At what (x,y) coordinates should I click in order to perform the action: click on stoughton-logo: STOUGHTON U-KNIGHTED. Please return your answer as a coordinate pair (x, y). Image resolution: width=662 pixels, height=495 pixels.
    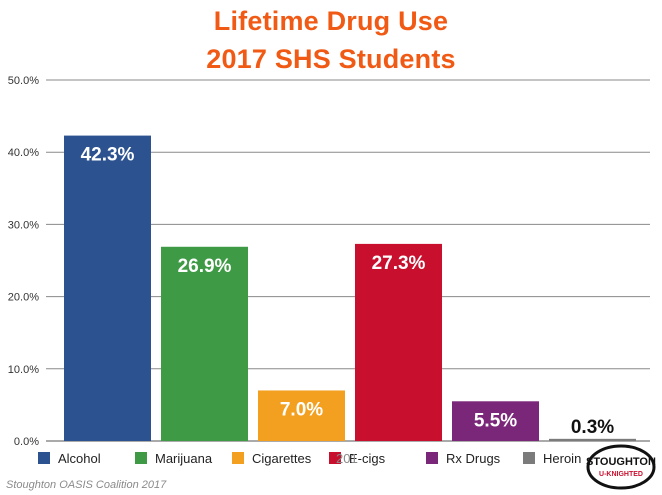
    Looking at the image, I should click on (621, 467).